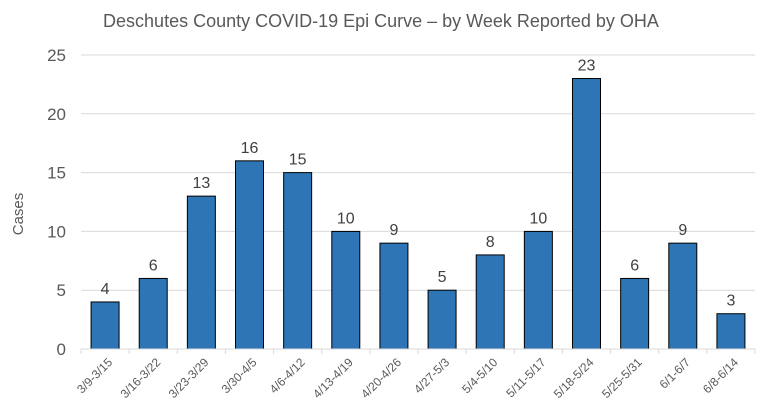  Describe the element at coordinates (56, 114) in the screenshot. I see `y-tick-label: 20` at that location.